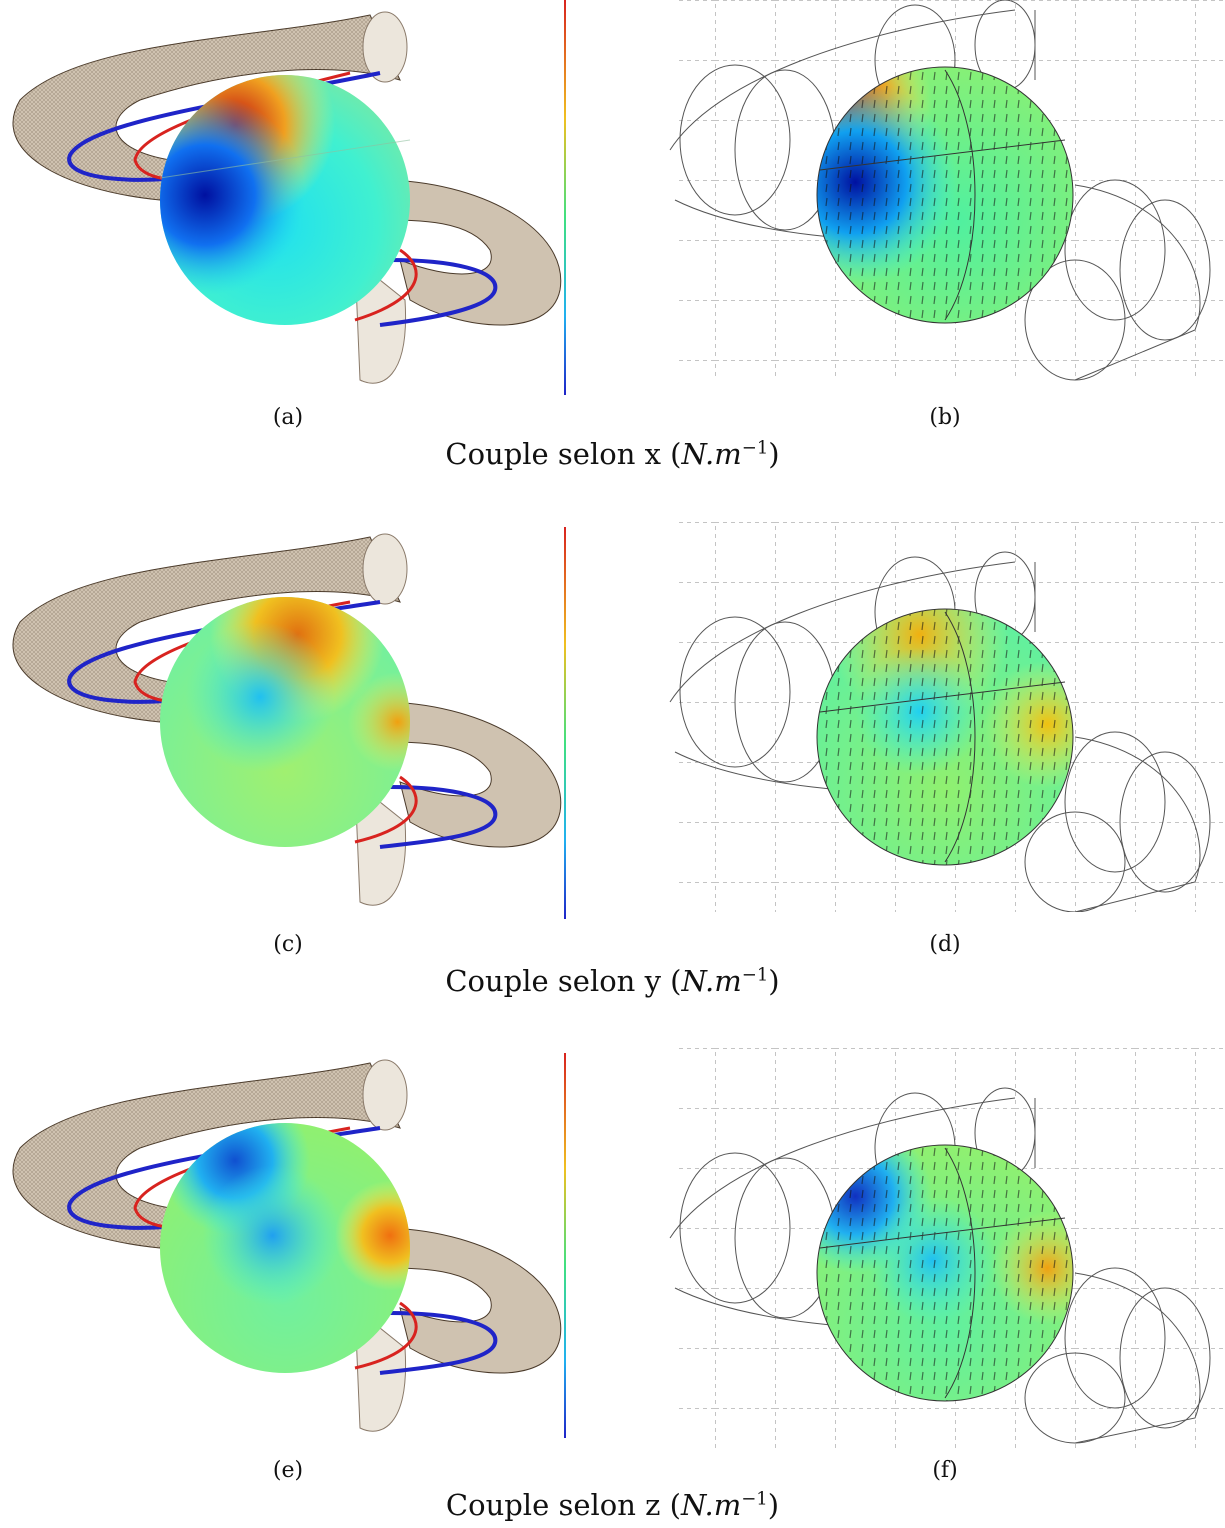 The width and height of the screenshot is (1225, 1528). What do you see at coordinates (612, 981) in the screenshot?
I see `caption-y: Couple selon y (N.m−1)` at bounding box center [612, 981].